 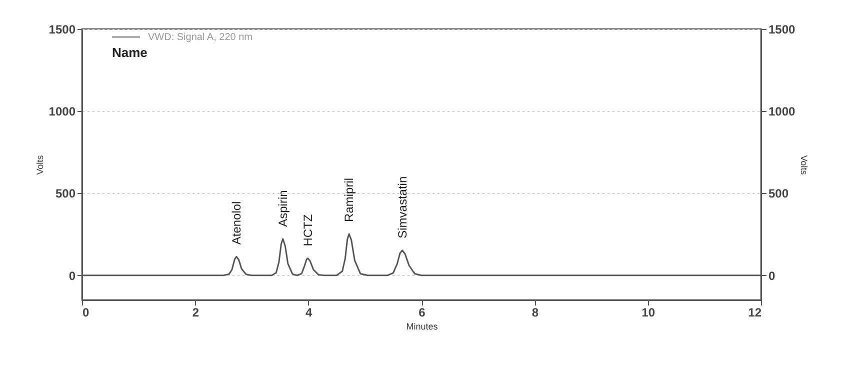 I want to click on x-tick-label: 0, so click(x=86, y=313).